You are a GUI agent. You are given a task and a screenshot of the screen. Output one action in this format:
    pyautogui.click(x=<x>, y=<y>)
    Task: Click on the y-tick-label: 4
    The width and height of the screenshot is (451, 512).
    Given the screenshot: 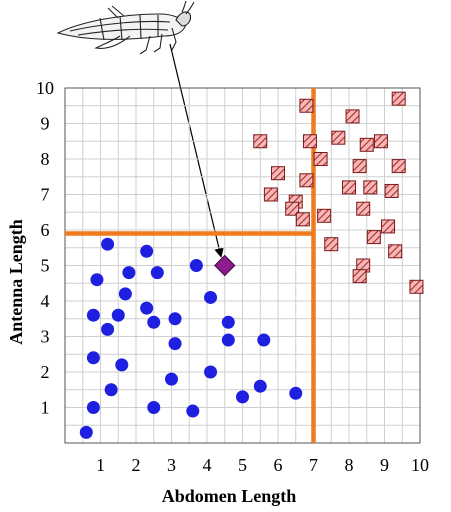 What is the action you would take?
    pyautogui.click(x=45, y=301)
    